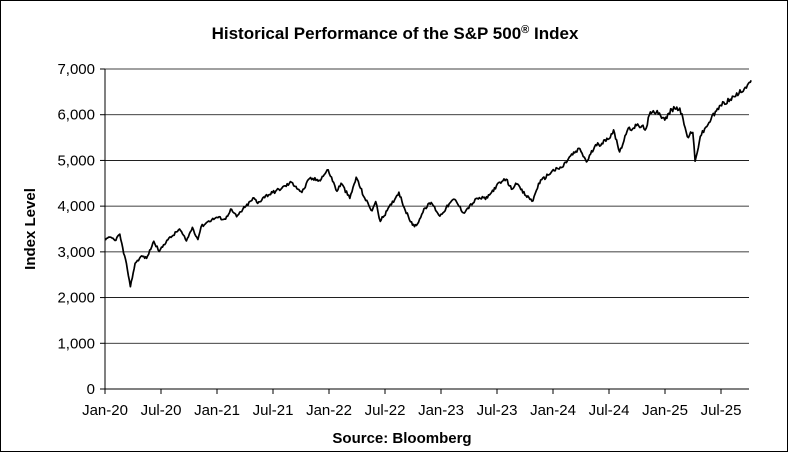 The image size is (788, 452). I want to click on x-tick-label: Jan-22, so click(329, 410).